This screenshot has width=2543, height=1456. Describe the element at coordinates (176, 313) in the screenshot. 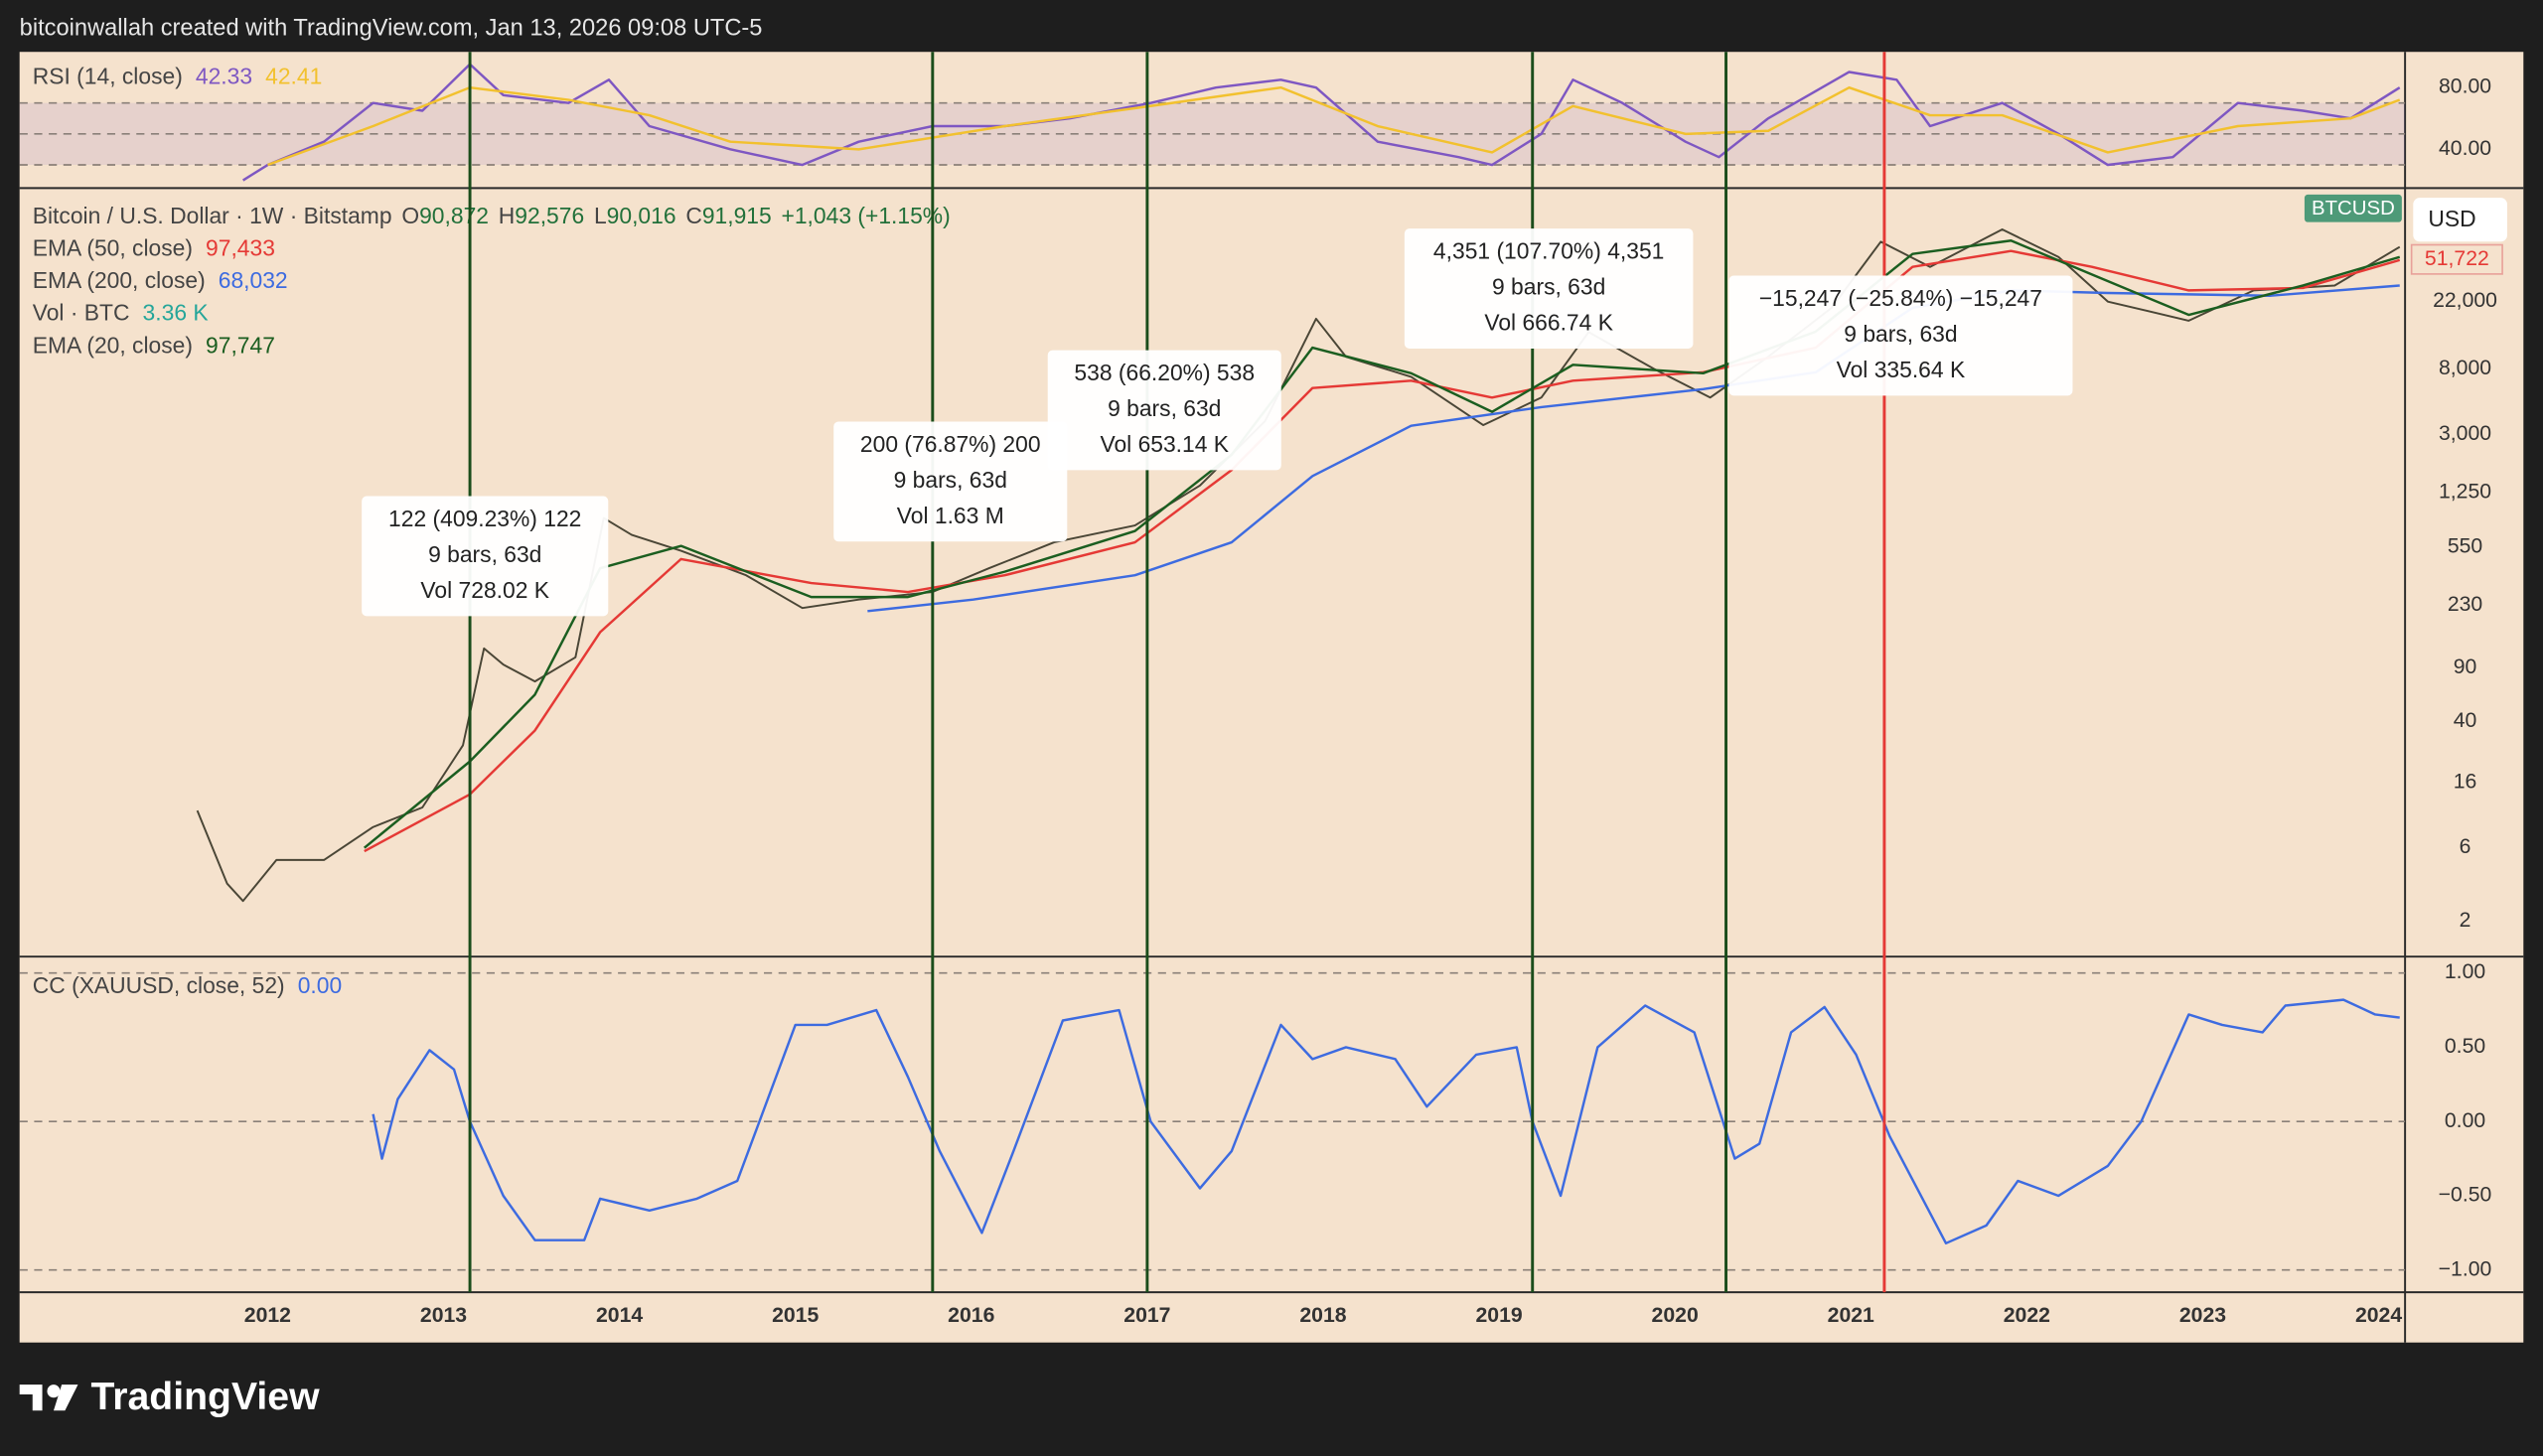

I see `indicator-value: 3.36 K` at that location.